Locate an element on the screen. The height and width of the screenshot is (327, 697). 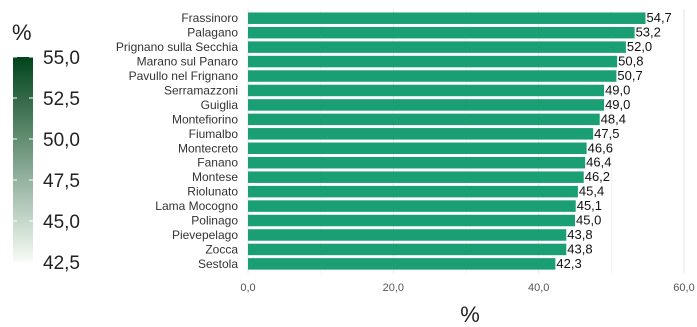
category-label: Prignano sulla Secchia is located at coordinates (177, 47).